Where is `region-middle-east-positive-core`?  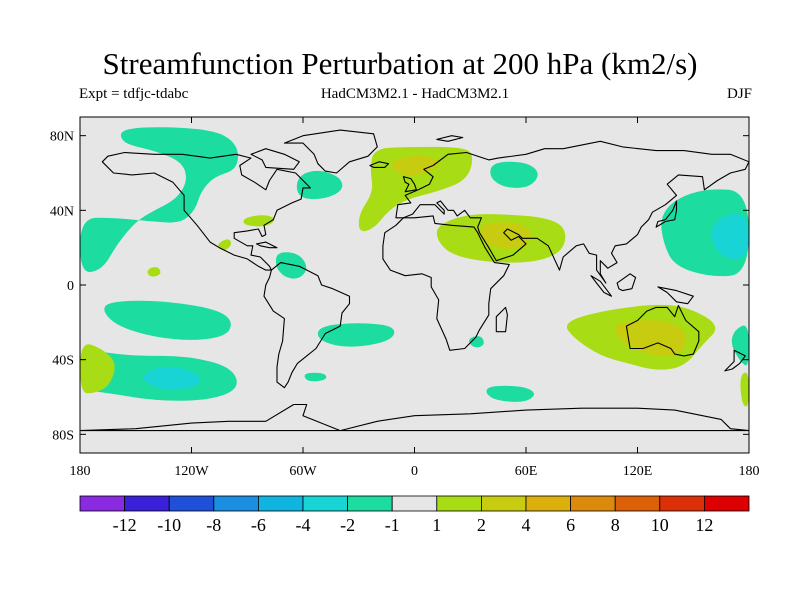 region-middle-east-positive-core is located at coordinates (505, 235).